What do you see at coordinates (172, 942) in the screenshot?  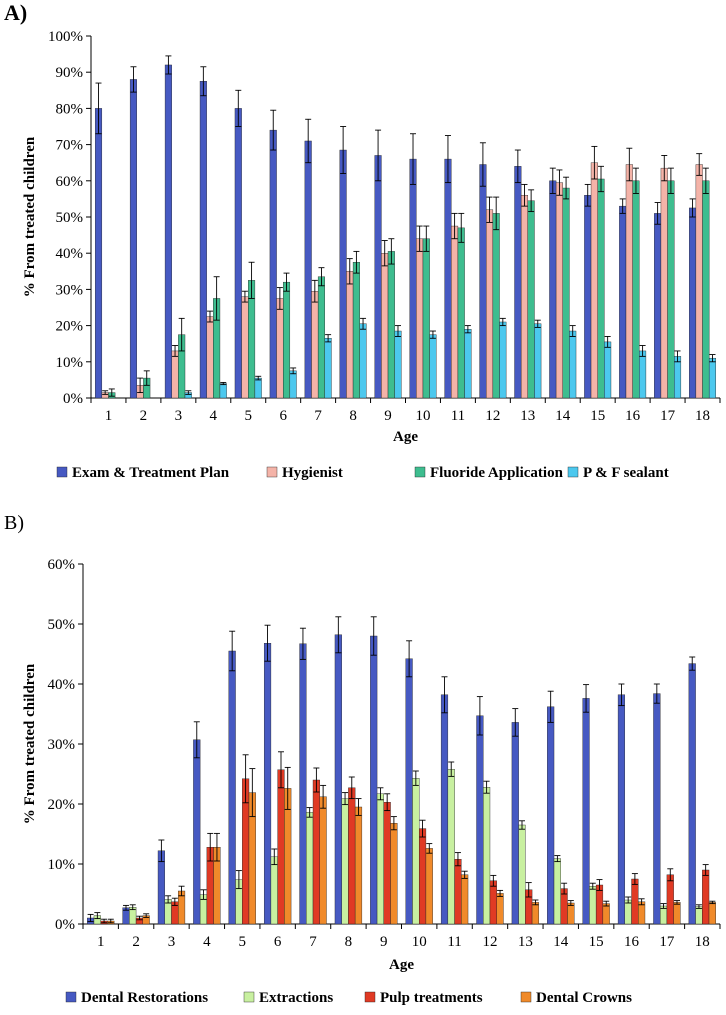 I see `x-tick-label: 3` at bounding box center [172, 942].